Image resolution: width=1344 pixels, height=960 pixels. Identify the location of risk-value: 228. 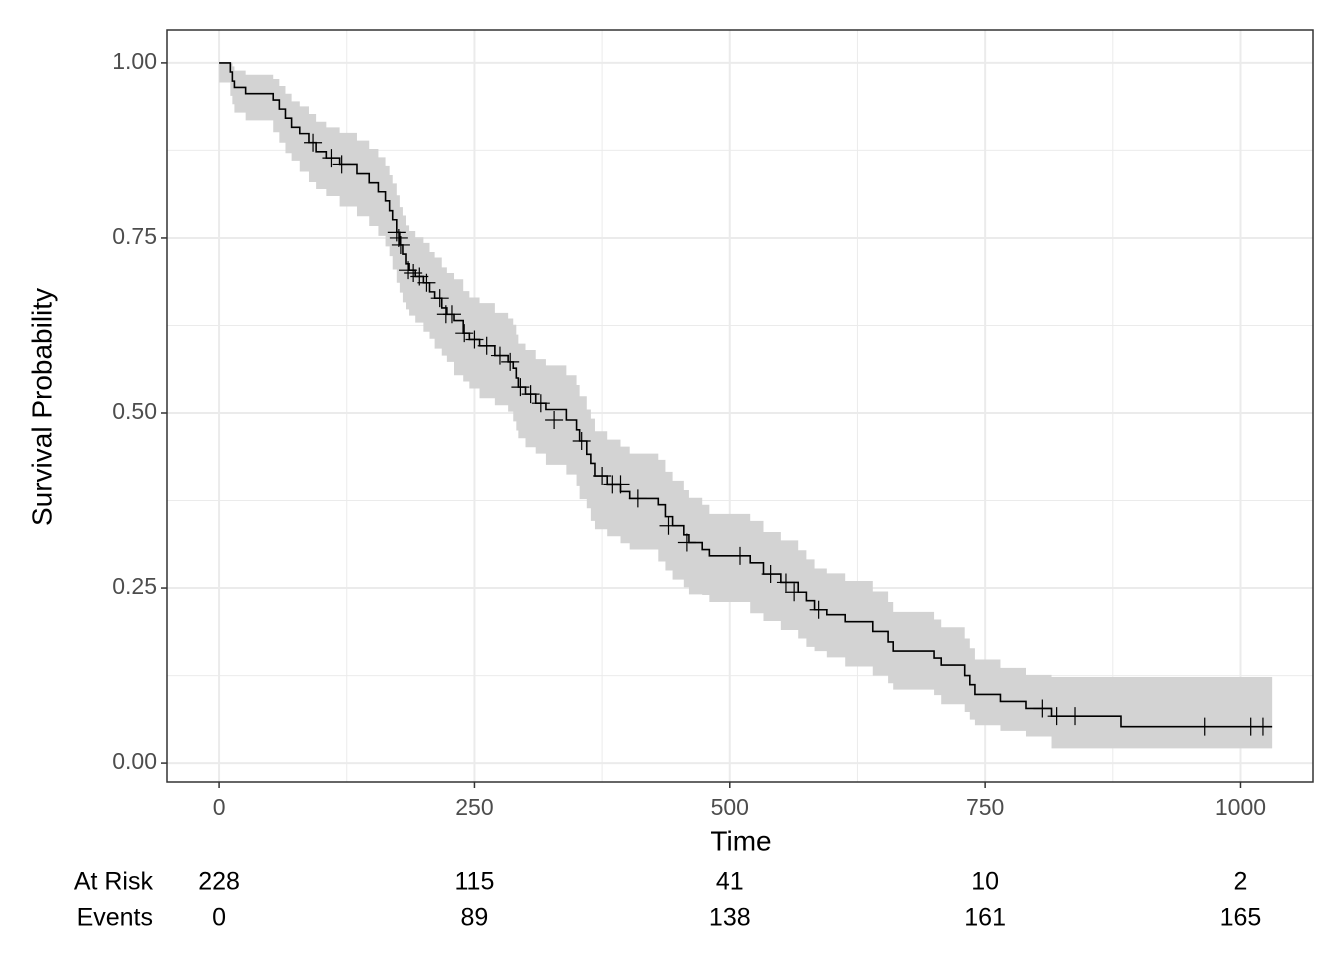
(219, 882).